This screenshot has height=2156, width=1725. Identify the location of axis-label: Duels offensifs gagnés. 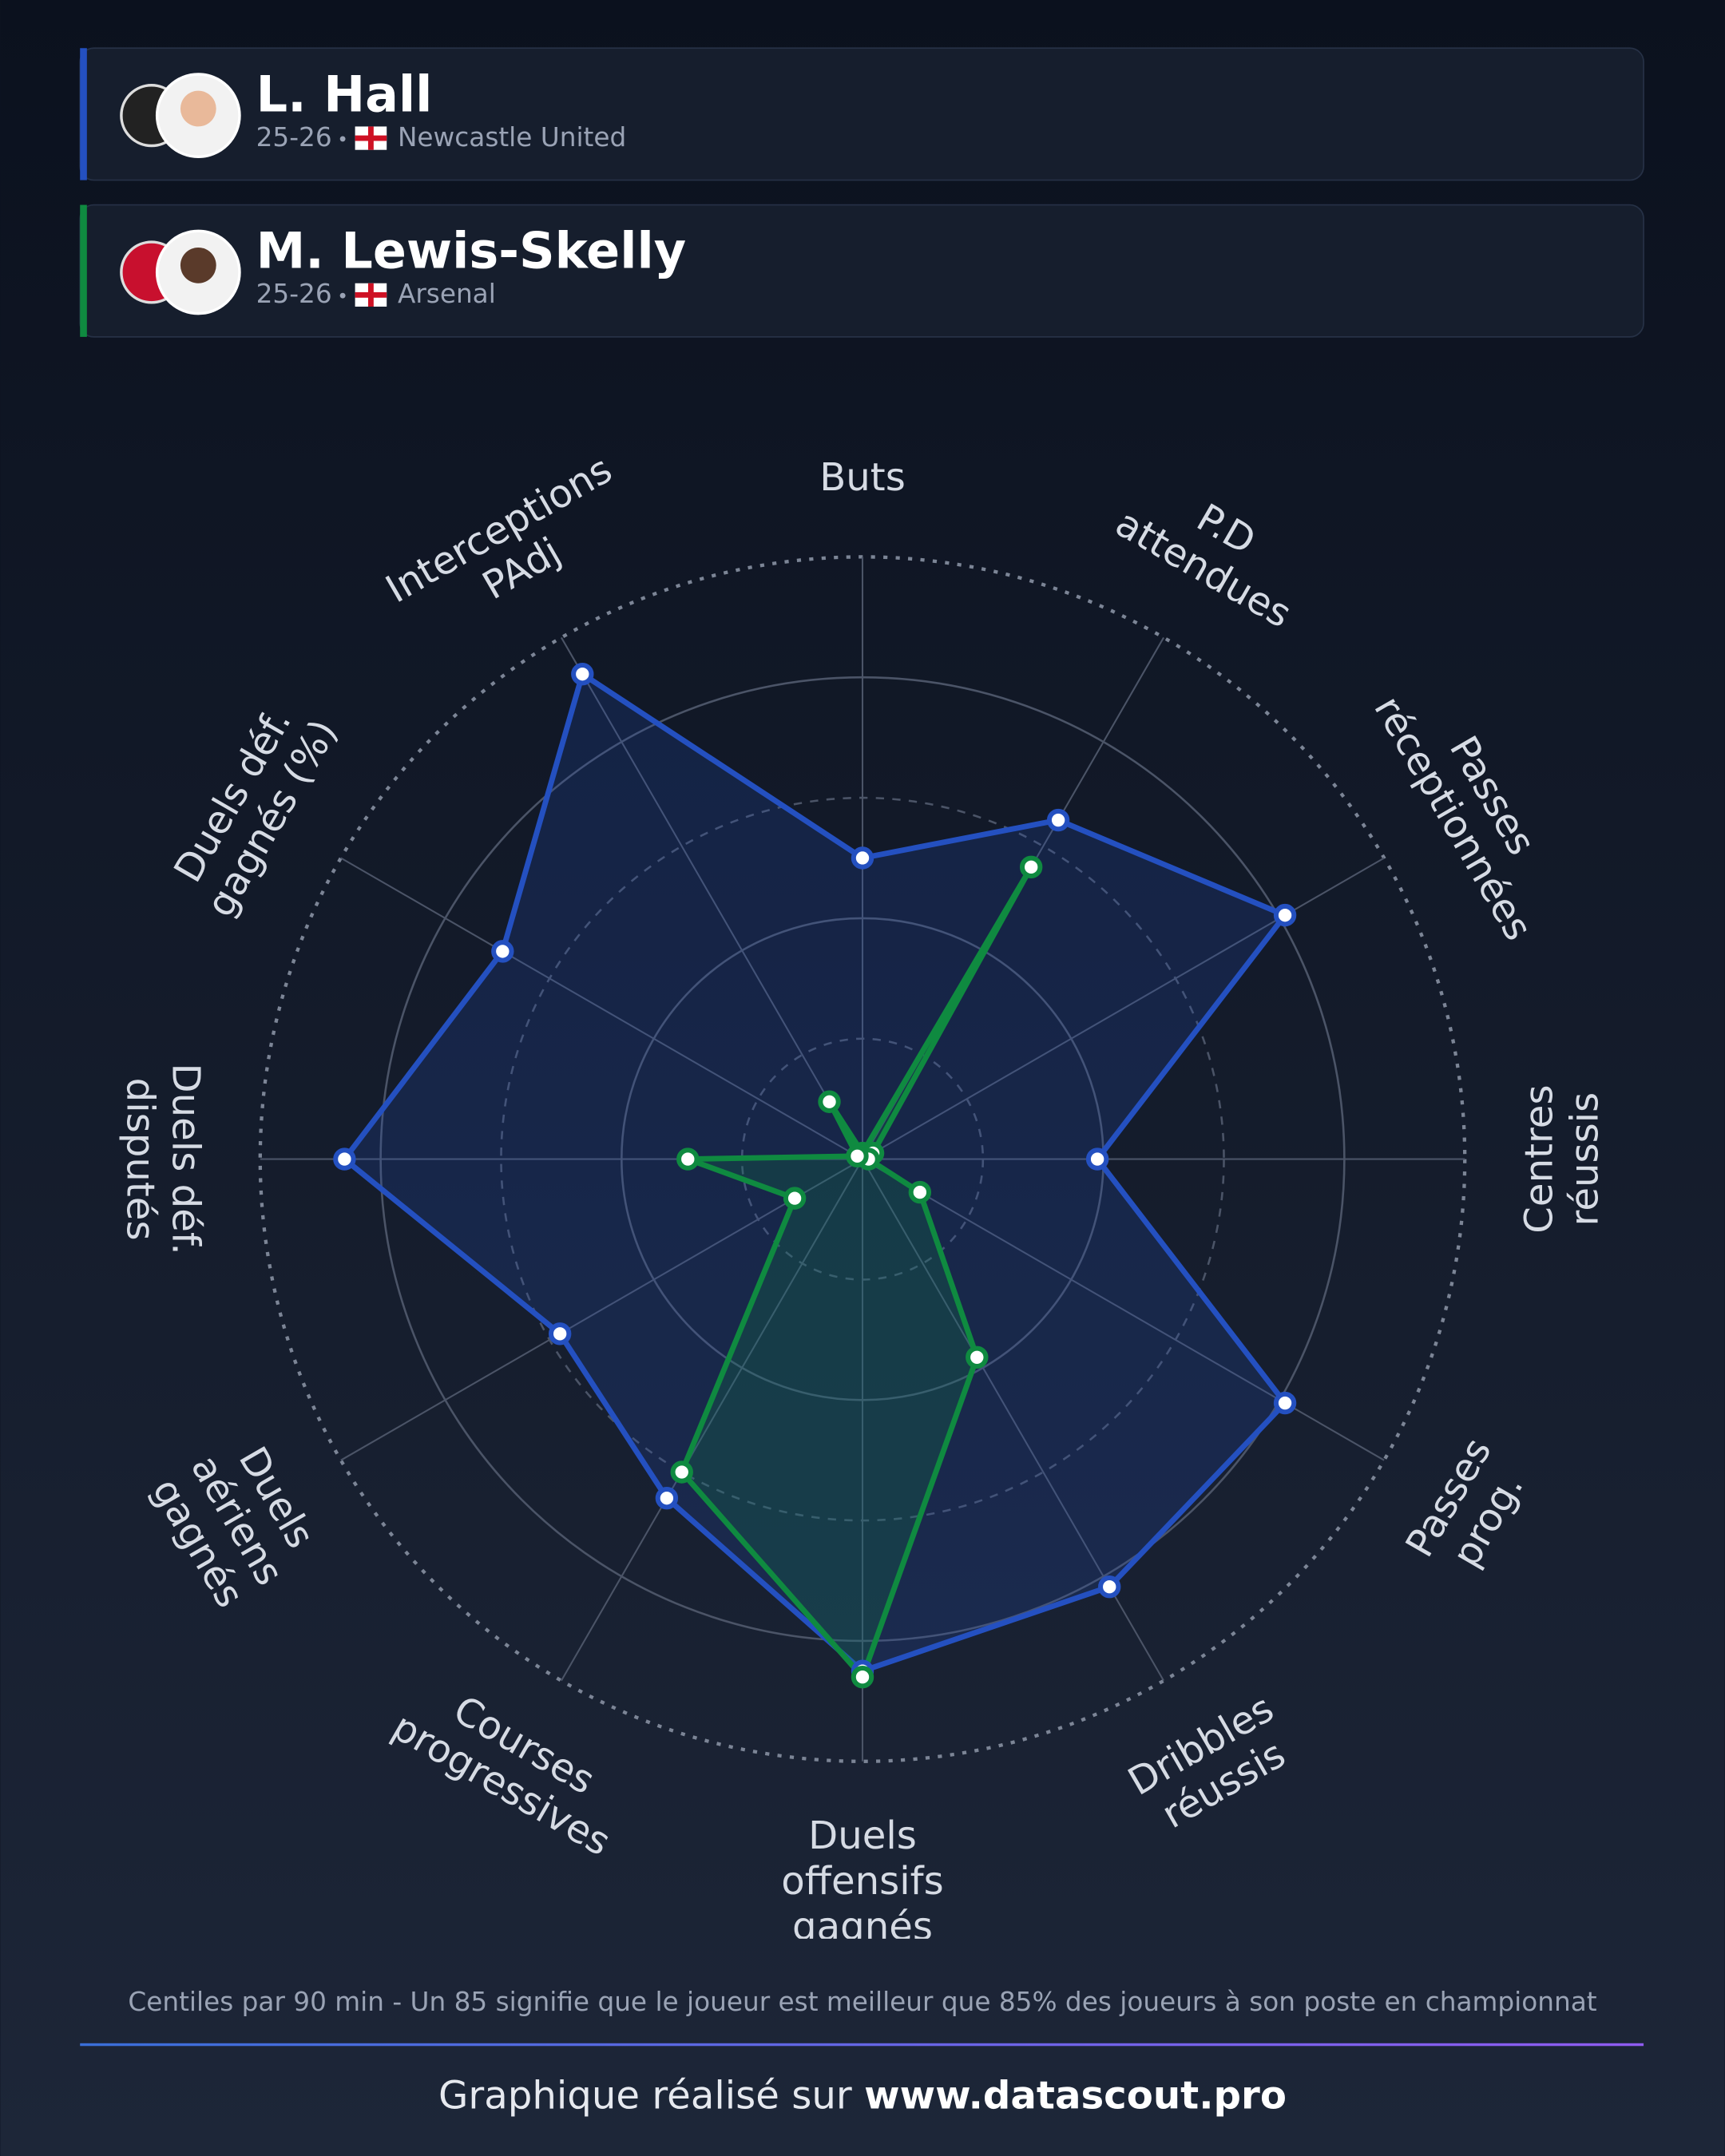
(862, 1881).